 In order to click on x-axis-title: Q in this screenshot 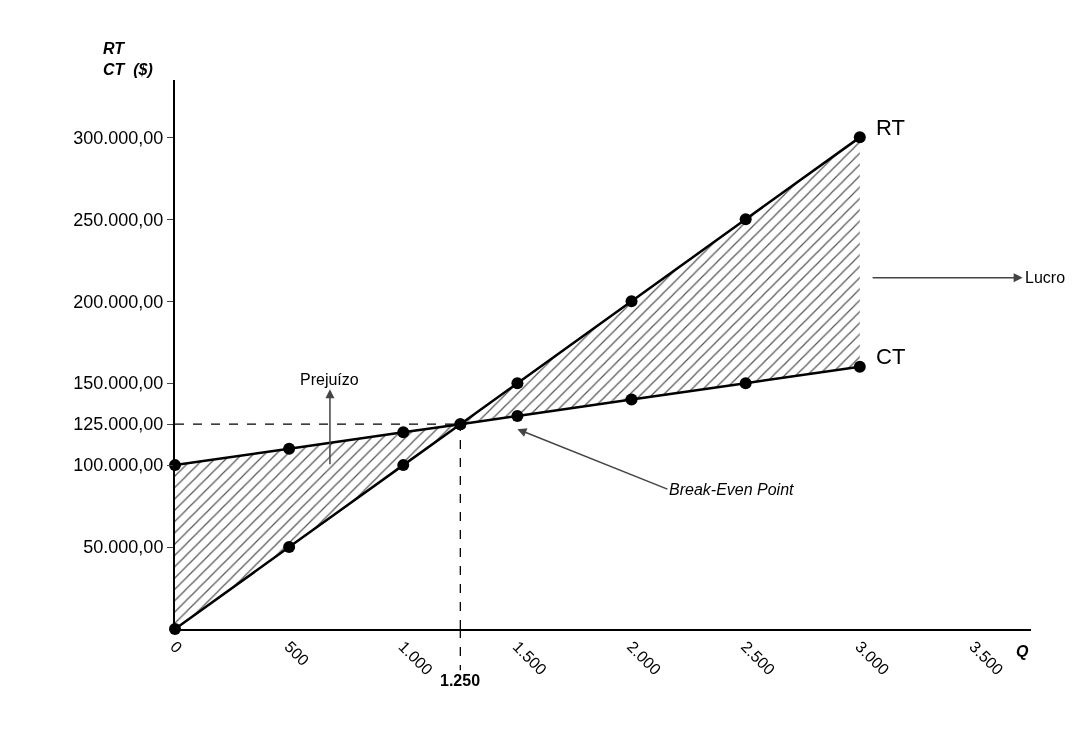, I will do `click(1022, 651)`.